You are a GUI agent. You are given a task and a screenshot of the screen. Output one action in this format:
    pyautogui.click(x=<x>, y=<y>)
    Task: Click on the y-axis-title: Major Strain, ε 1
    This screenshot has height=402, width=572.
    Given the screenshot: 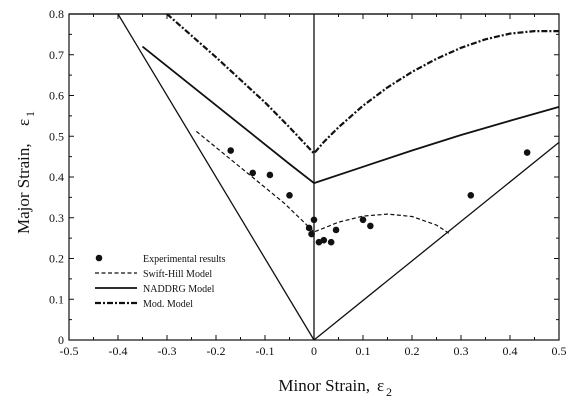 What is the action you would take?
    pyautogui.click(x=25, y=172)
    